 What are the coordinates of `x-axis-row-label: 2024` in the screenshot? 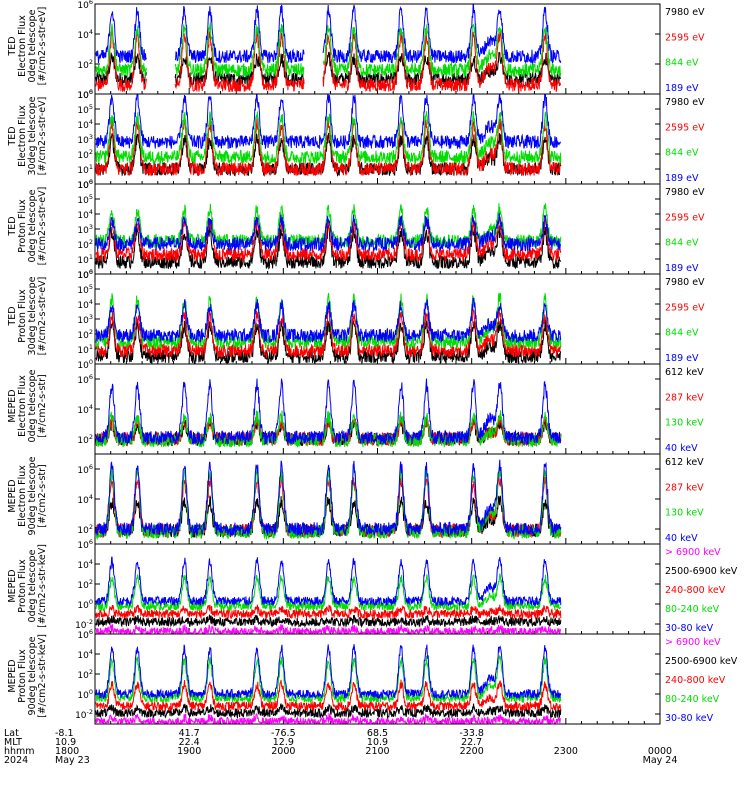 It's located at (16, 760).